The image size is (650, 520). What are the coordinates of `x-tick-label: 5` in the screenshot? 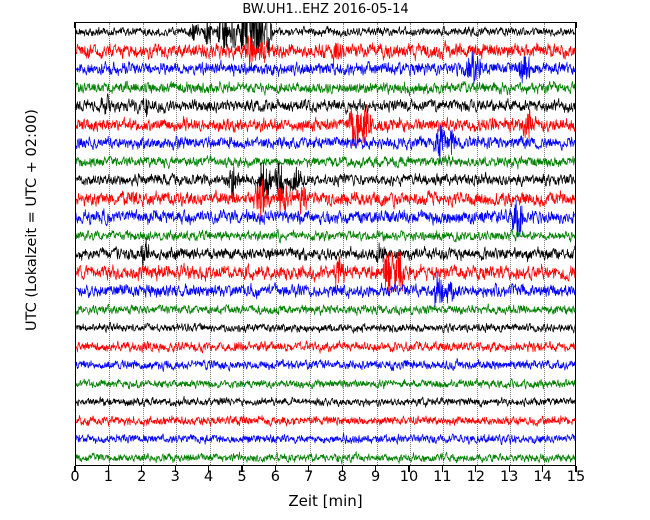 It's located at (242, 477).